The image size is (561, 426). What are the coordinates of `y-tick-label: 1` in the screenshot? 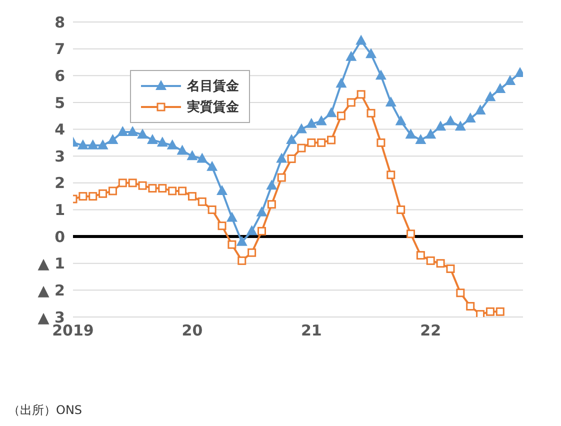 It's located at (59, 210).